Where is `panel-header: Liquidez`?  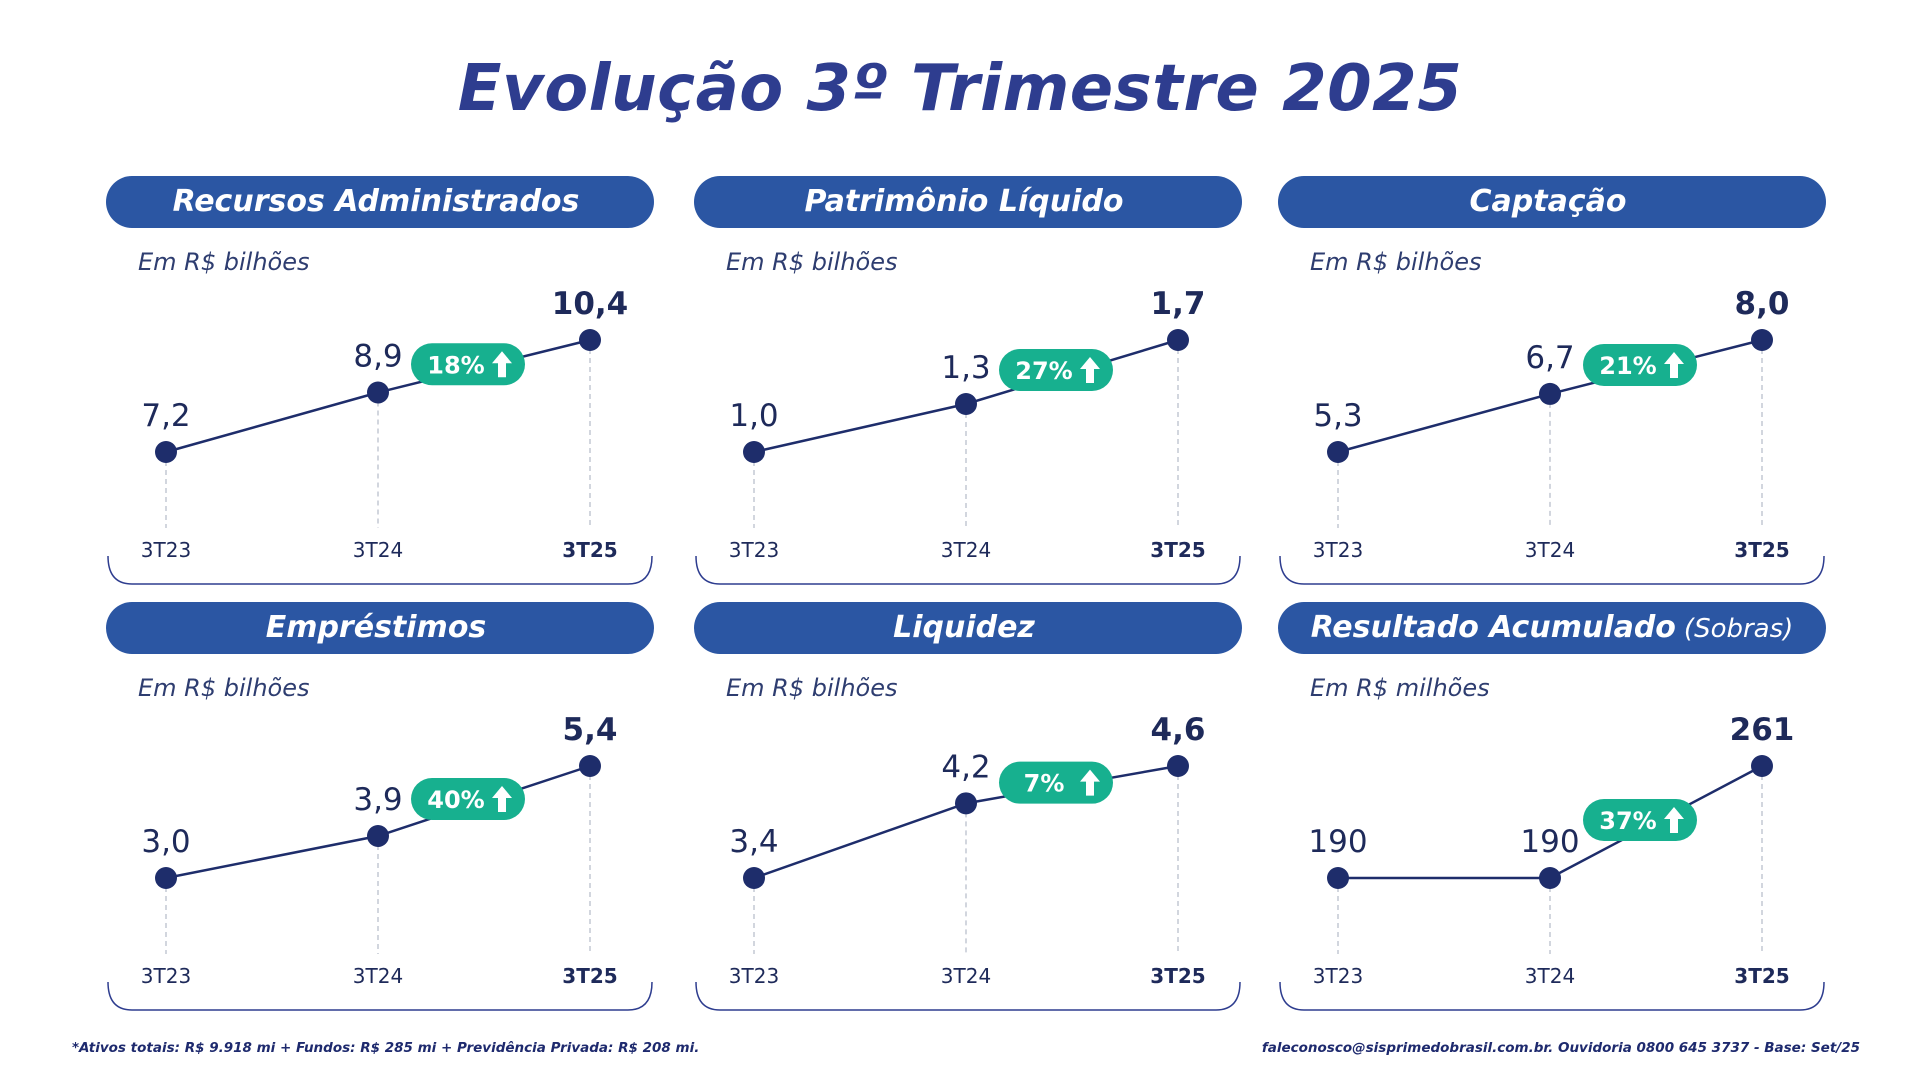
panel-header: Liquidez is located at coordinates (968, 628).